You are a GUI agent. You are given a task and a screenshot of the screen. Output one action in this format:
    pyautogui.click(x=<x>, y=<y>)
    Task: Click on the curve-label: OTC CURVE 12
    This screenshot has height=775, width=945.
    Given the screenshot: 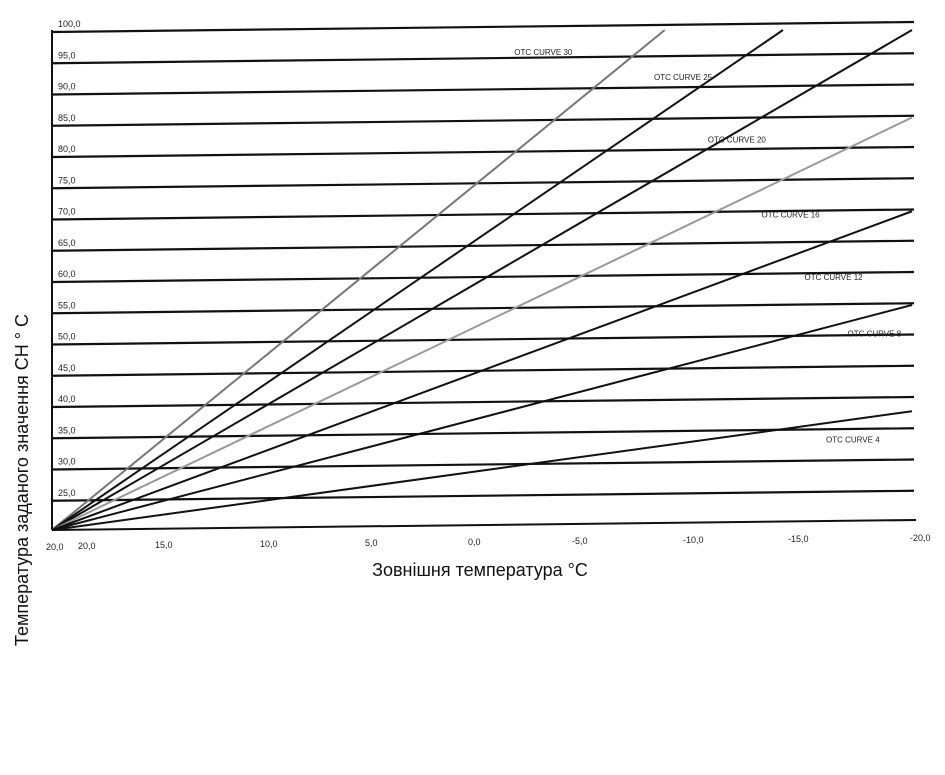 What is the action you would take?
    pyautogui.click(x=834, y=277)
    